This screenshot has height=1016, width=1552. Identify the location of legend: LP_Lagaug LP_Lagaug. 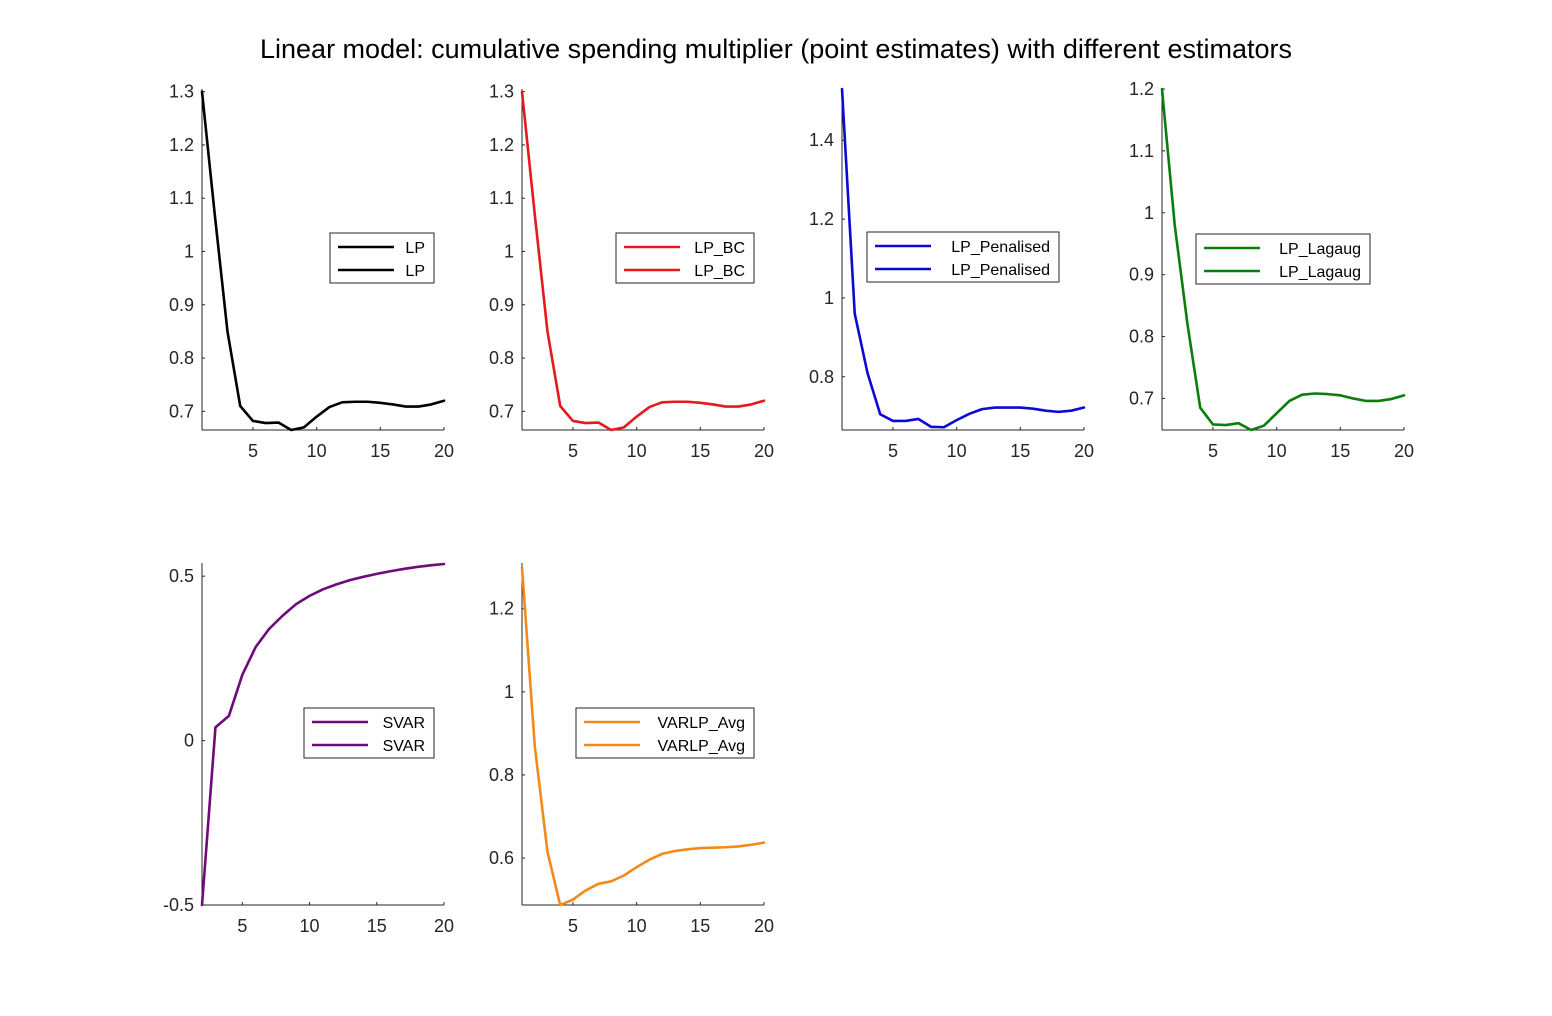
(1283, 259).